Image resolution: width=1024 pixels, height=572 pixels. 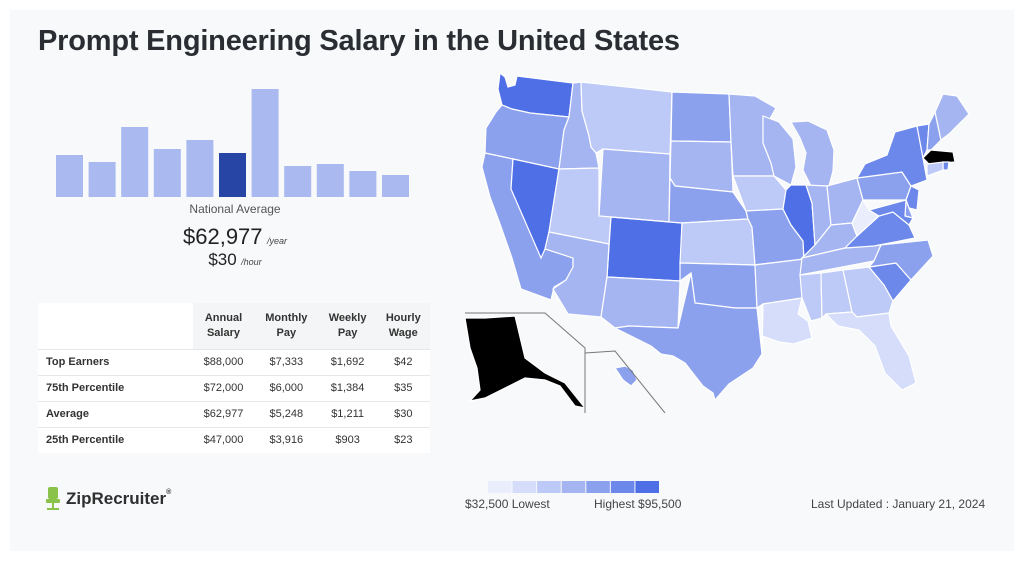 I want to click on header-hourly-wage: Hourly Wage, so click(x=403, y=326).